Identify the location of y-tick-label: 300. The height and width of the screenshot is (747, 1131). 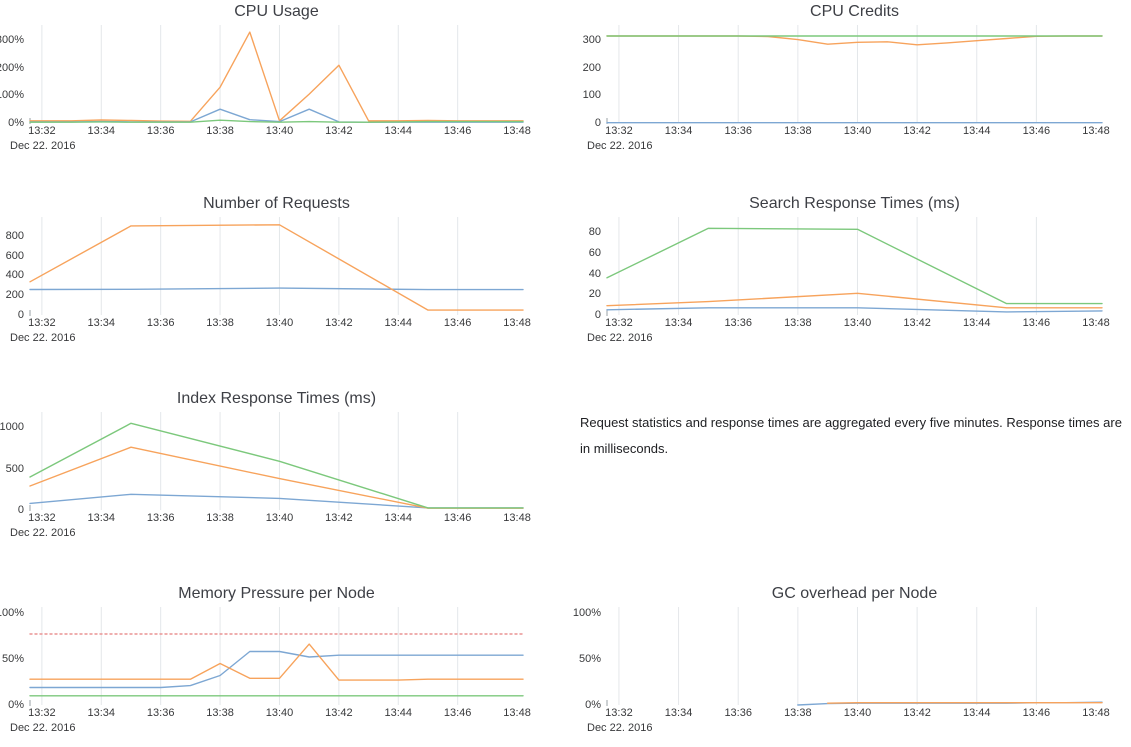
(591, 40).